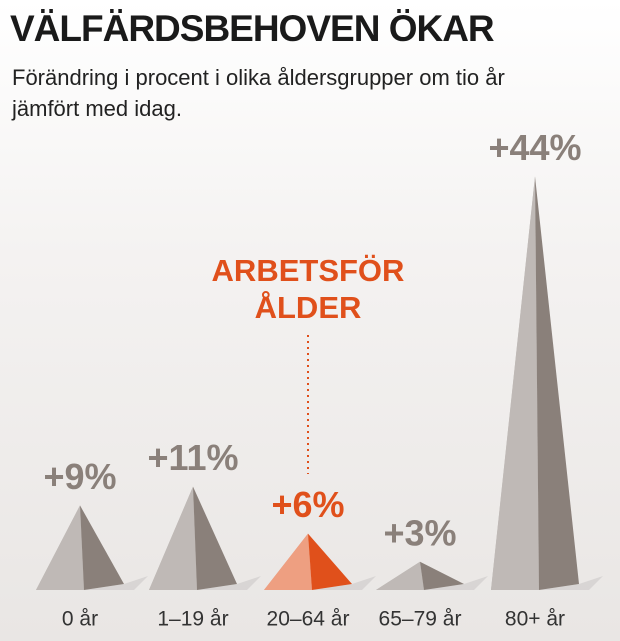 Image resolution: width=620 pixels, height=641 pixels. I want to click on x-tick-label: 20–64 år, so click(308, 619).